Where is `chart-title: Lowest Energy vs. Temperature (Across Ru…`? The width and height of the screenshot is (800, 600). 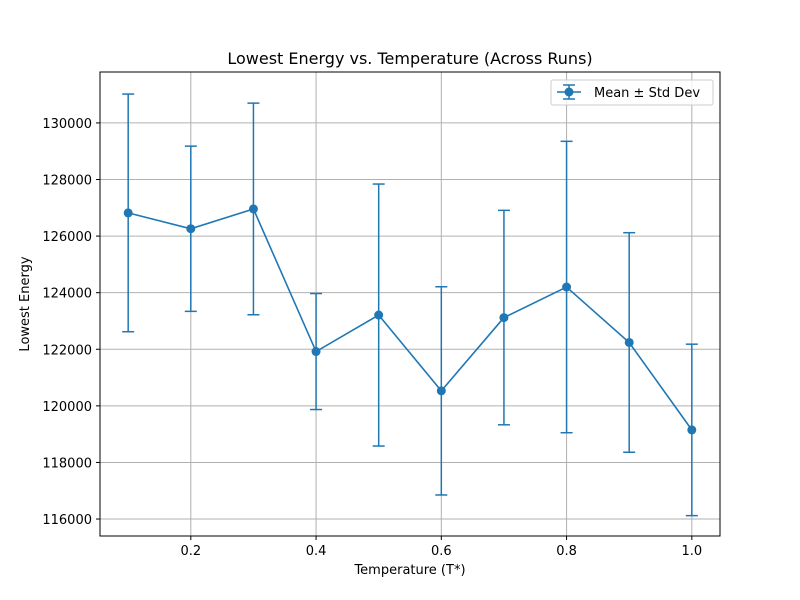
chart-title: Lowest Energy vs. Temperature (Across Ru… is located at coordinates (409, 58).